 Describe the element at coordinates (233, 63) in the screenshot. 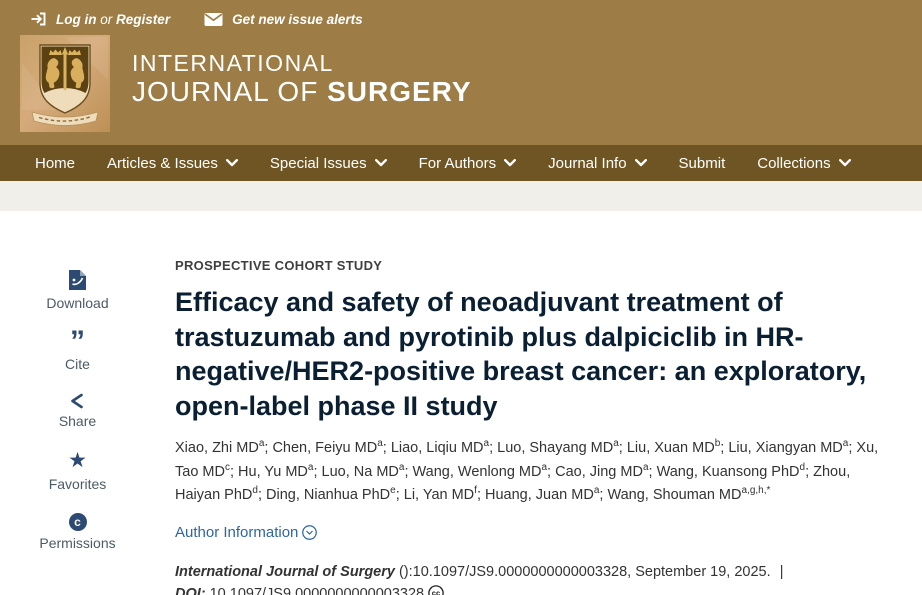

I see `journal-name-line1: INTERNATIONAL` at that location.